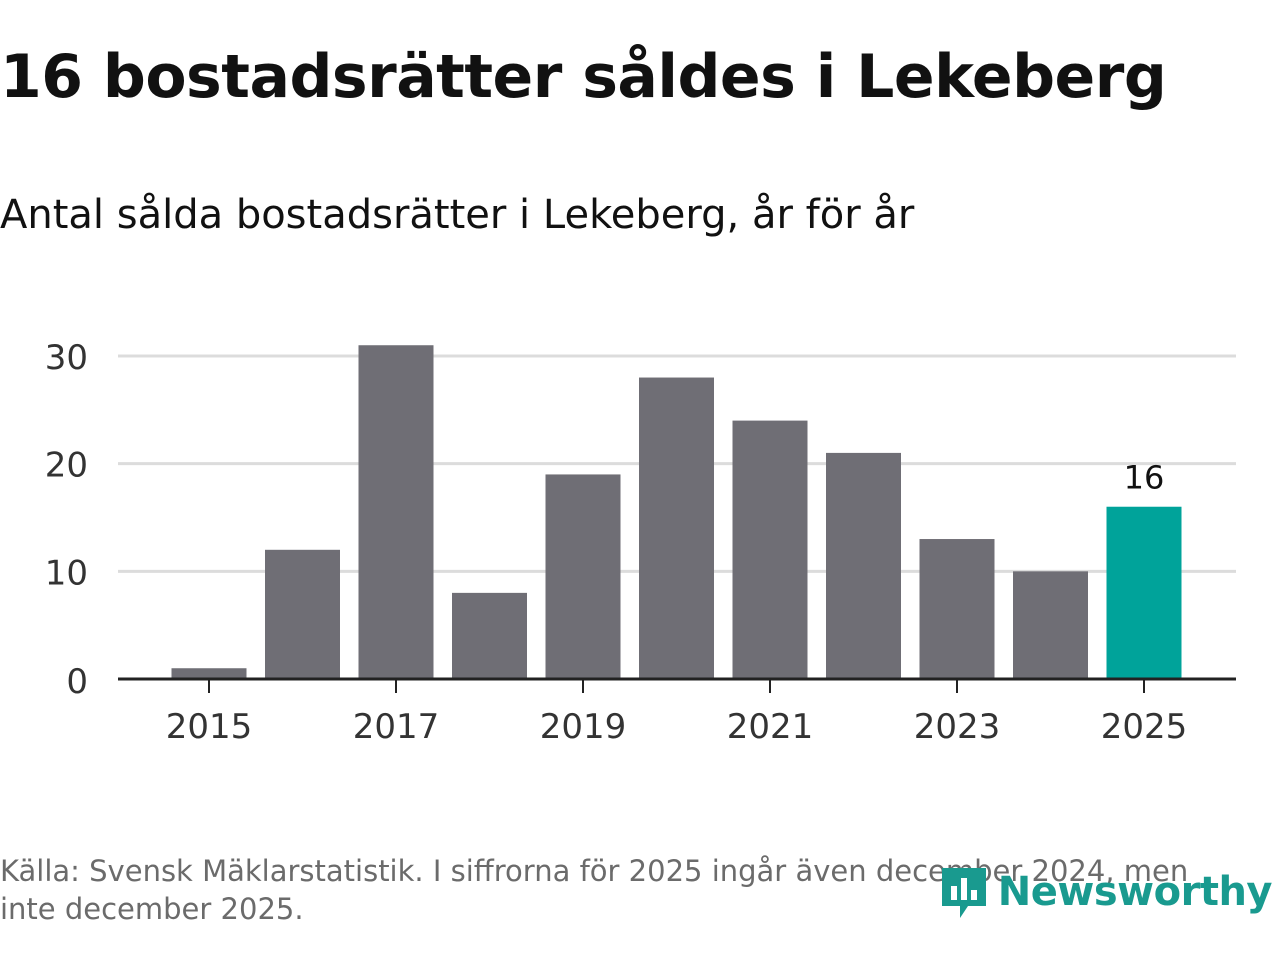  I want to click on x-tick-label-2017: 2017, so click(396, 727).